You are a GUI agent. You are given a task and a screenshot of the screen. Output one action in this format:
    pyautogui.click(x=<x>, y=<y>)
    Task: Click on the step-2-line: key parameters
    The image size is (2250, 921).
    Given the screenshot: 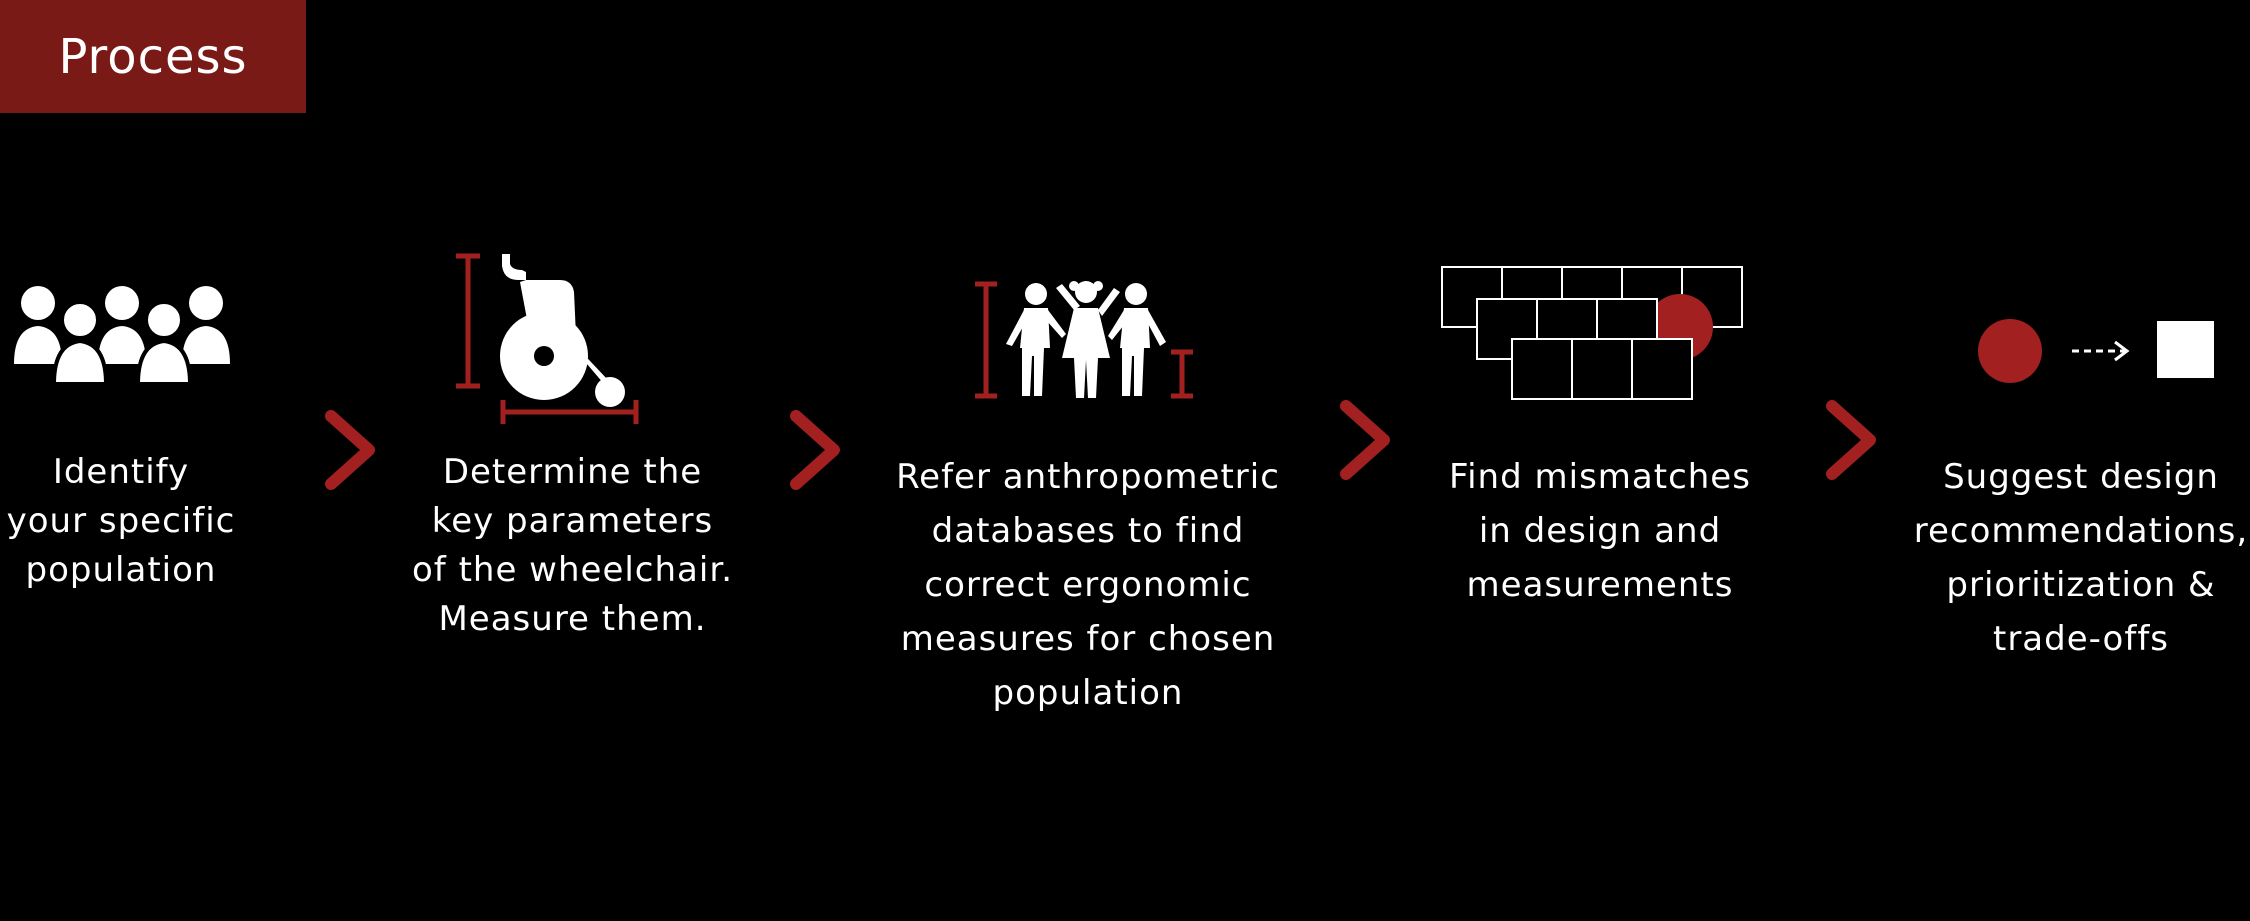 What is the action you would take?
    pyautogui.click(x=572, y=521)
    